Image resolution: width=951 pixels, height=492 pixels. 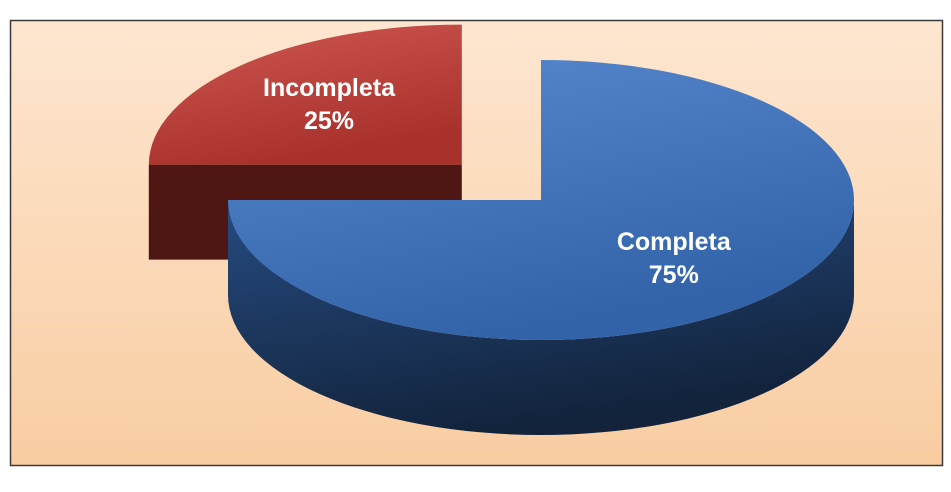 I want to click on slice-top, so click(x=305, y=94).